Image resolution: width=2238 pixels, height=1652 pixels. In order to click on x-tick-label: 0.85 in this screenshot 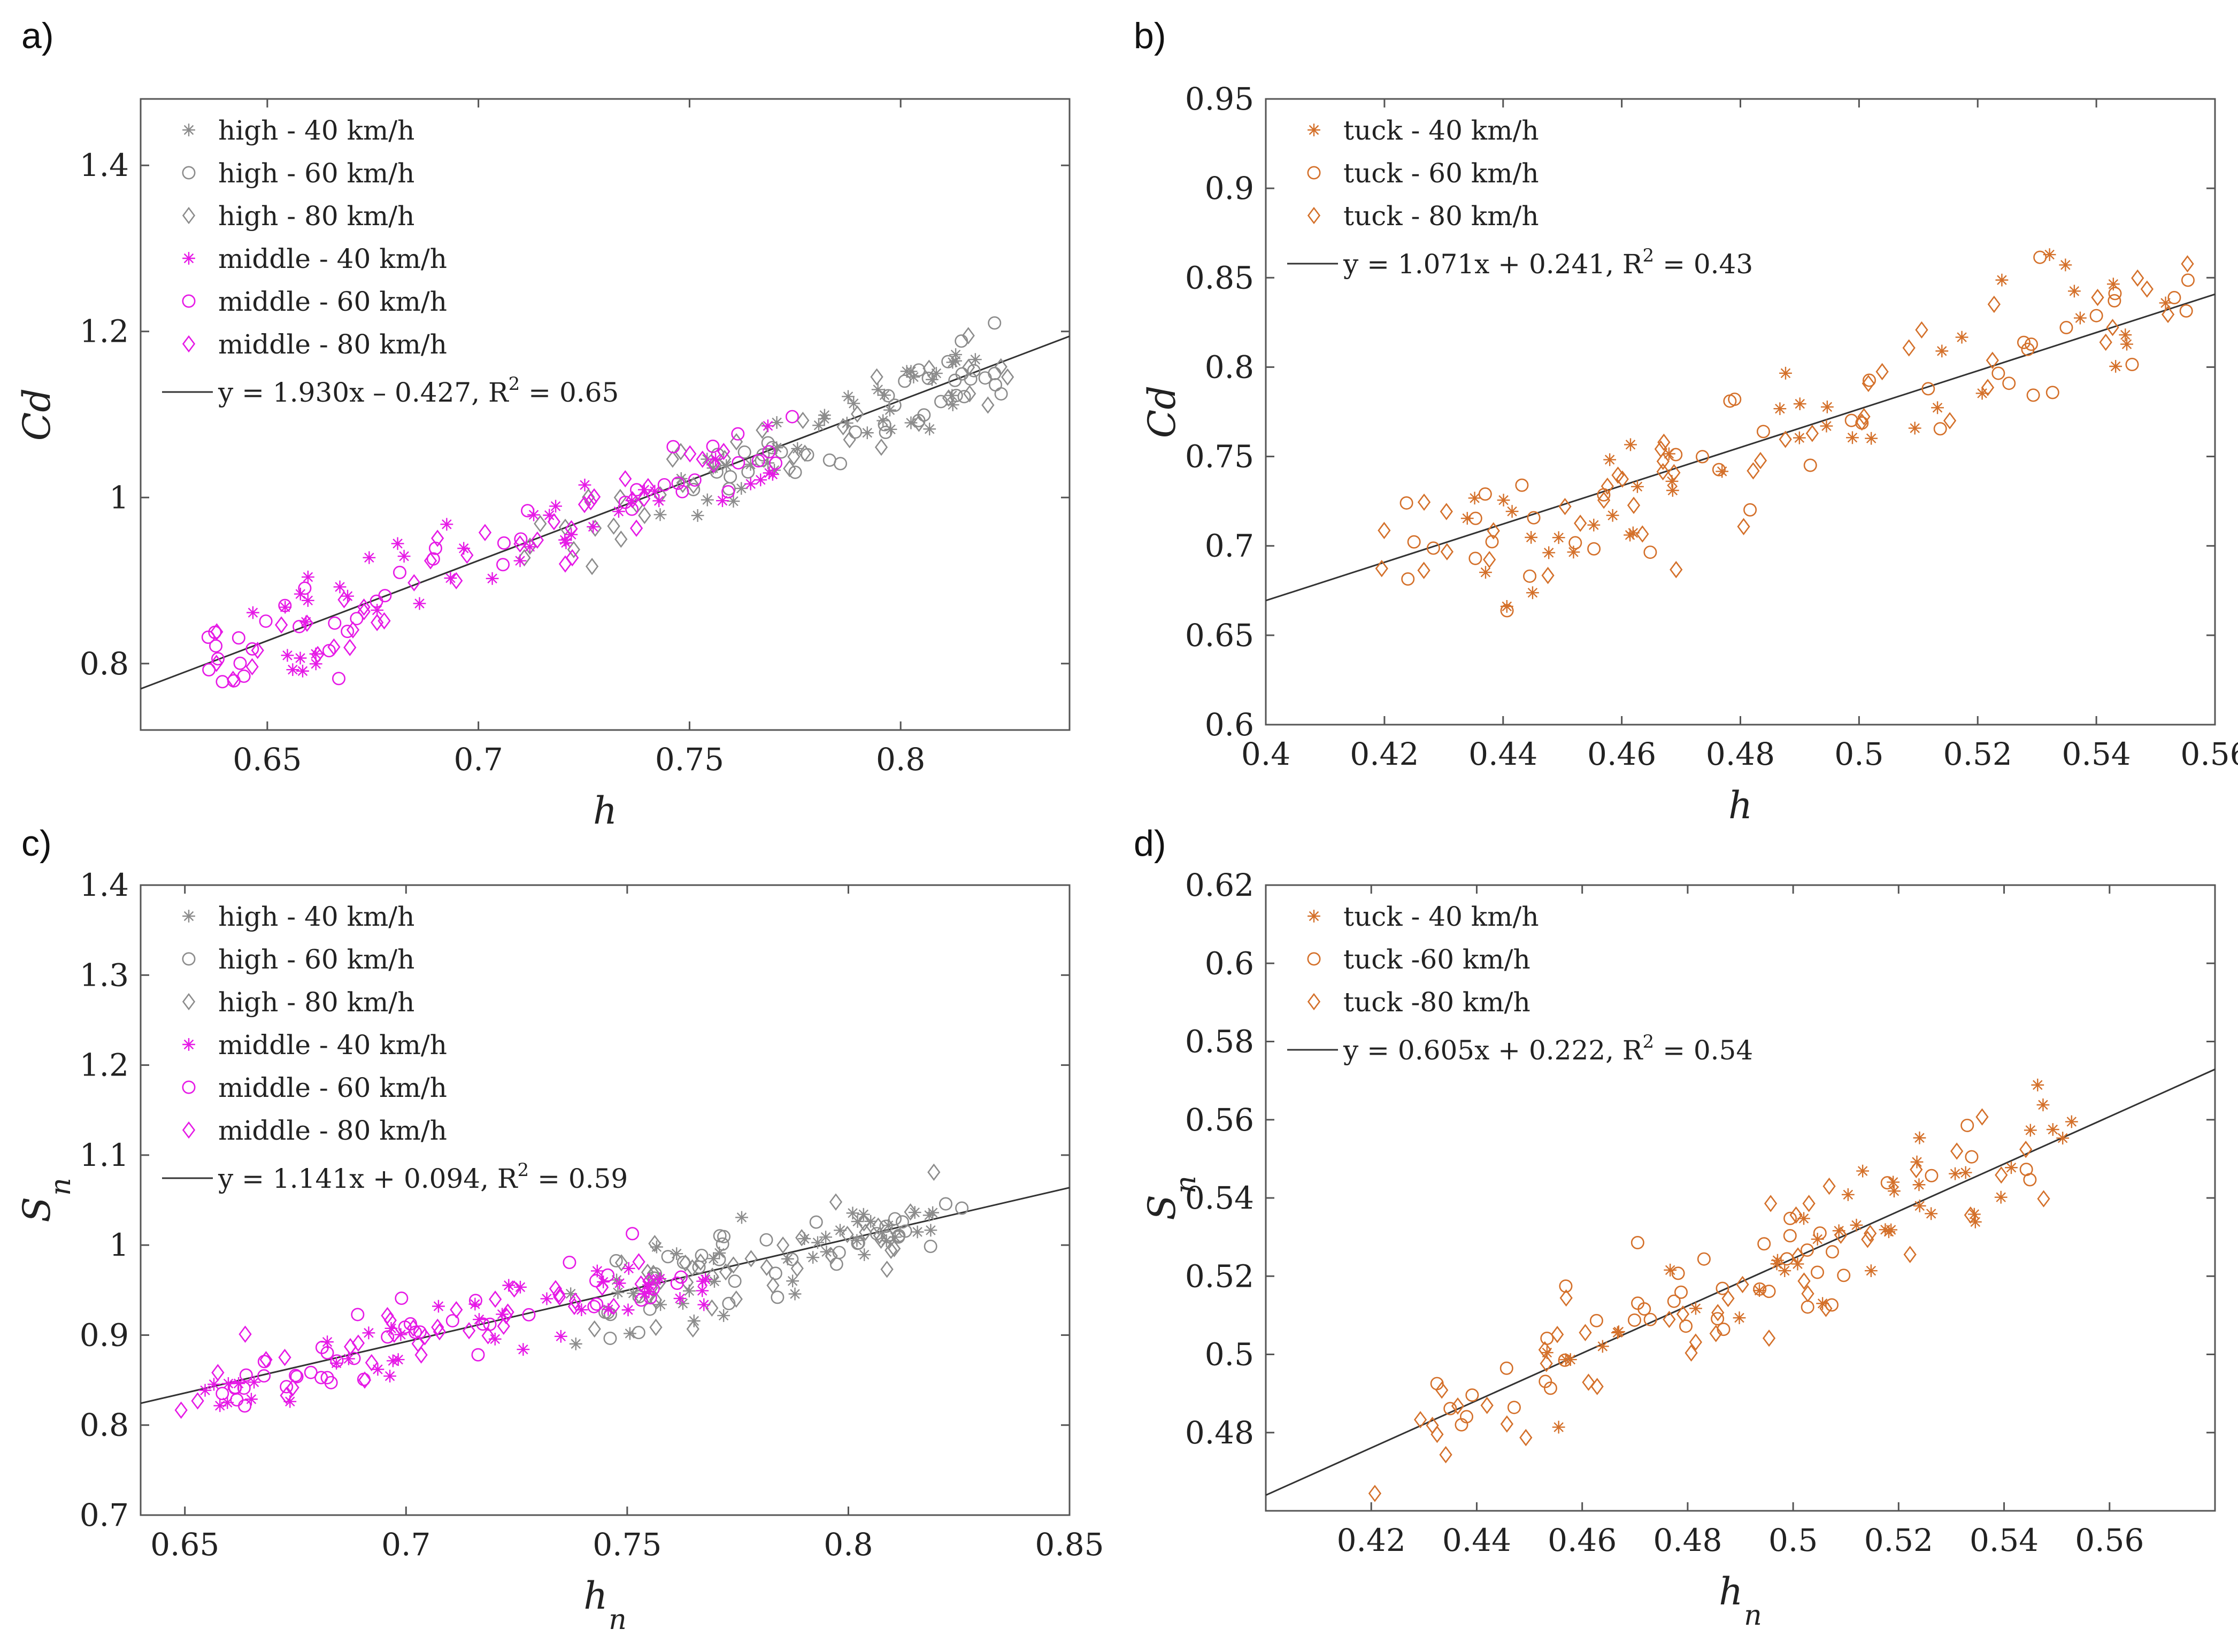, I will do `click(1069, 1545)`.